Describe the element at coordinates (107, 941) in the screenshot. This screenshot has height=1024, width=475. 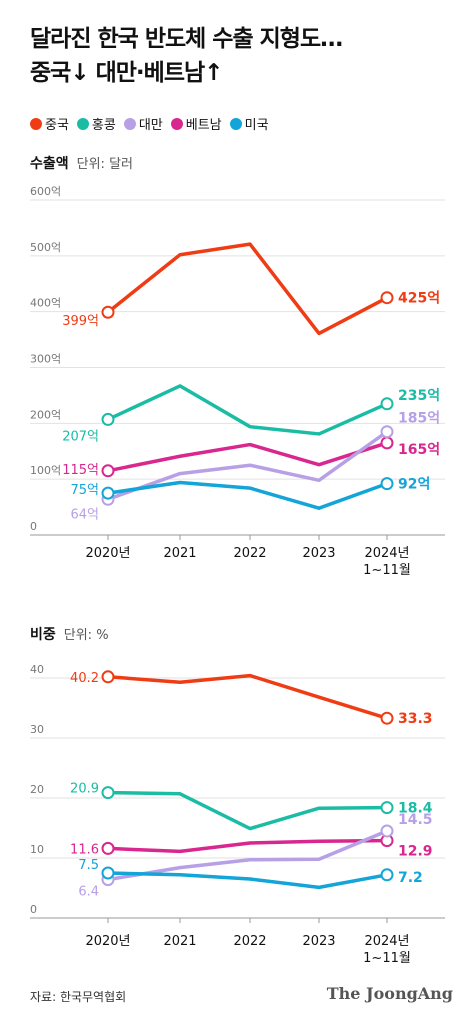
I see `share-x-tick-label: 2020년` at that location.